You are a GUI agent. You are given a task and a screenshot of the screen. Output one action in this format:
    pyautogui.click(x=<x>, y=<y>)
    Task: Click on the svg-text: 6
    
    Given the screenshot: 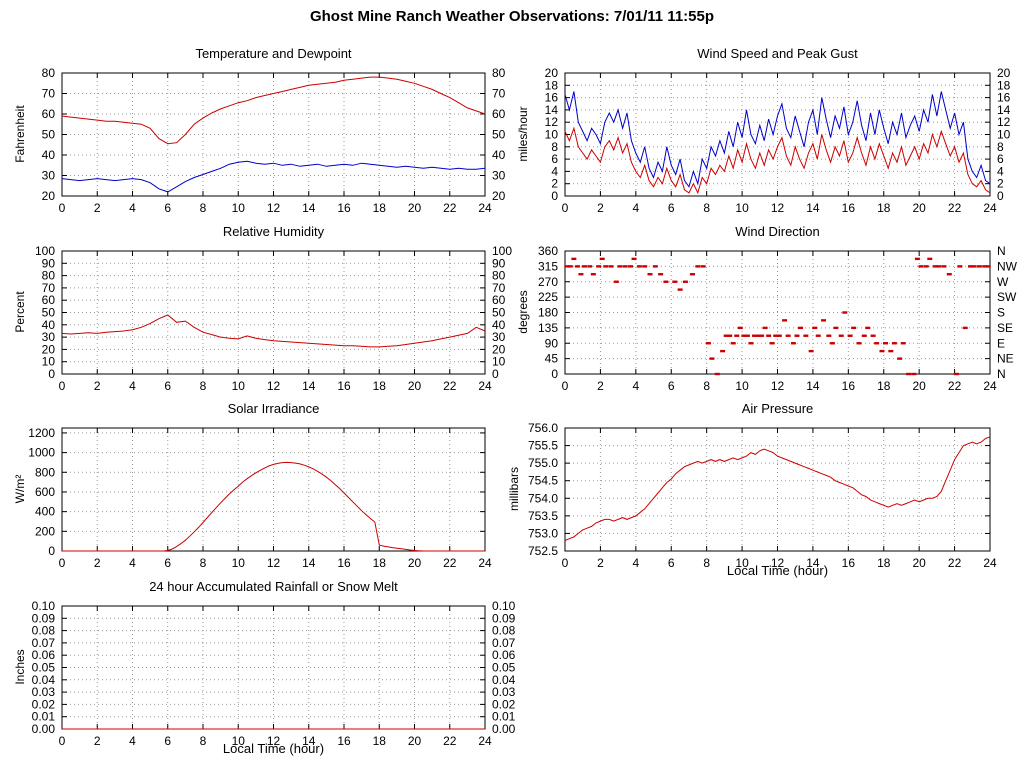 What is the action you would take?
    pyautogui.click(x=167, y=208)
    